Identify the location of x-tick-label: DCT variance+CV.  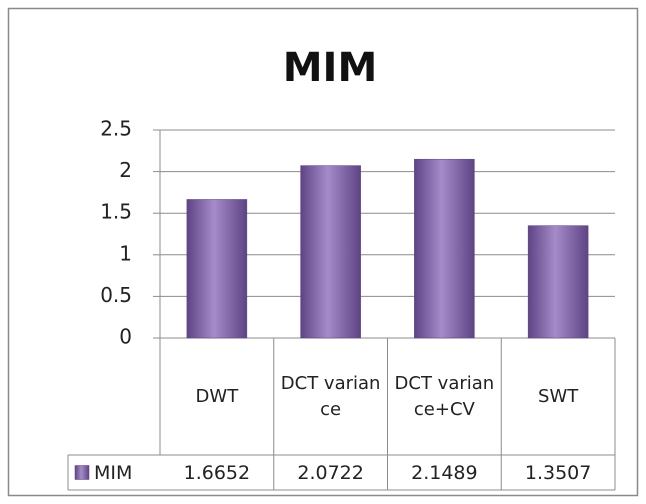
(444, 396).